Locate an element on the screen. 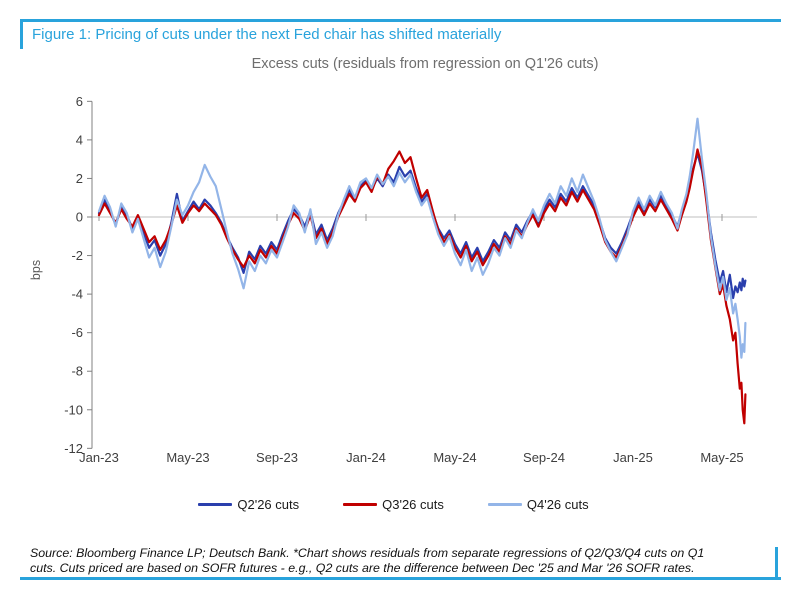 Image resolution: width=787 pixels, height=592 pixels. footer-bottom-rule is located at coordinates (400, 578).